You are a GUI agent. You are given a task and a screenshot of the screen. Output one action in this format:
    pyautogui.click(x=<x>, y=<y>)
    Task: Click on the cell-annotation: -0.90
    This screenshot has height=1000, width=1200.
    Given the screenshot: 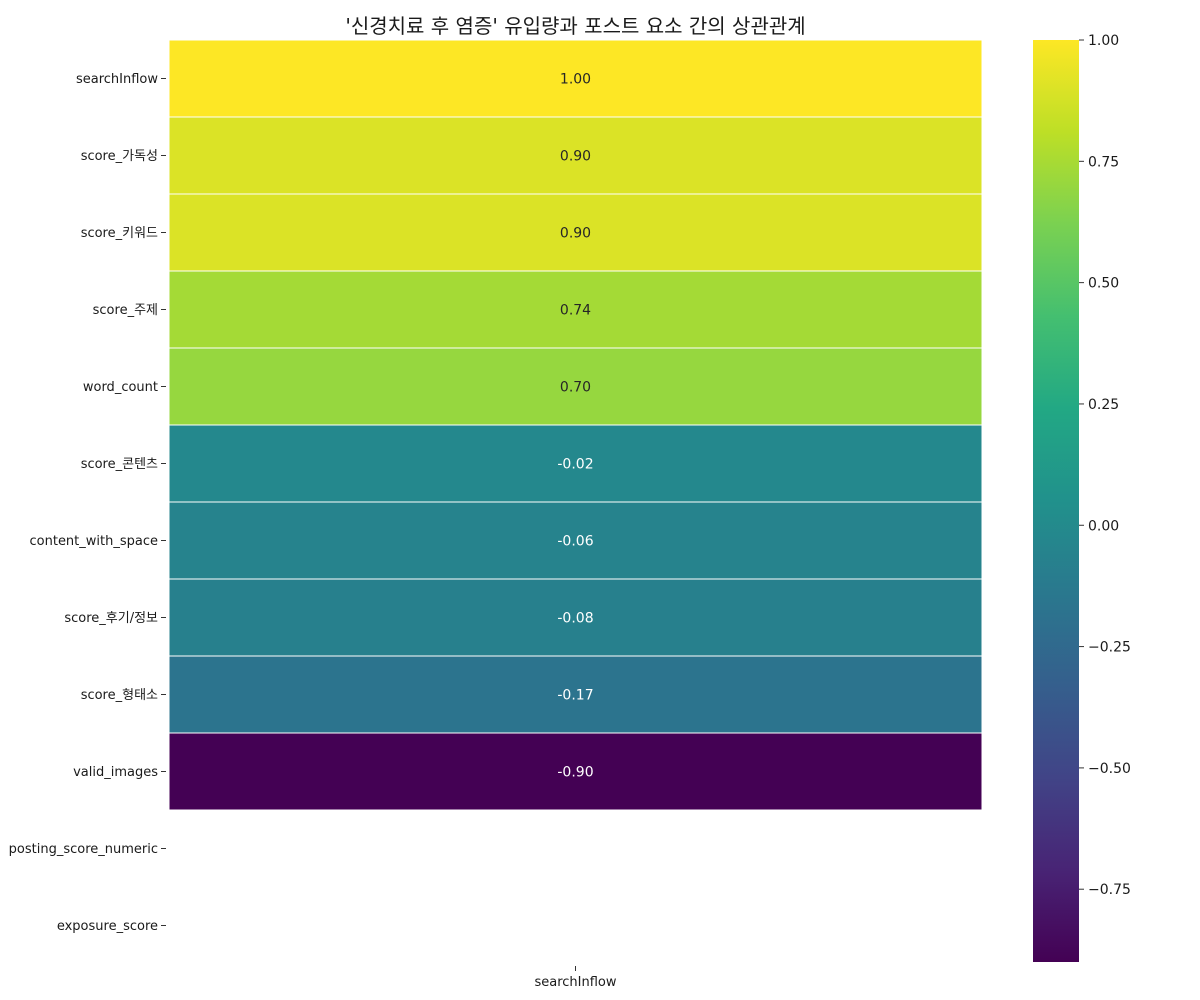 What is the action you would take?
    pyautogui.click(x=575, y=773)
    